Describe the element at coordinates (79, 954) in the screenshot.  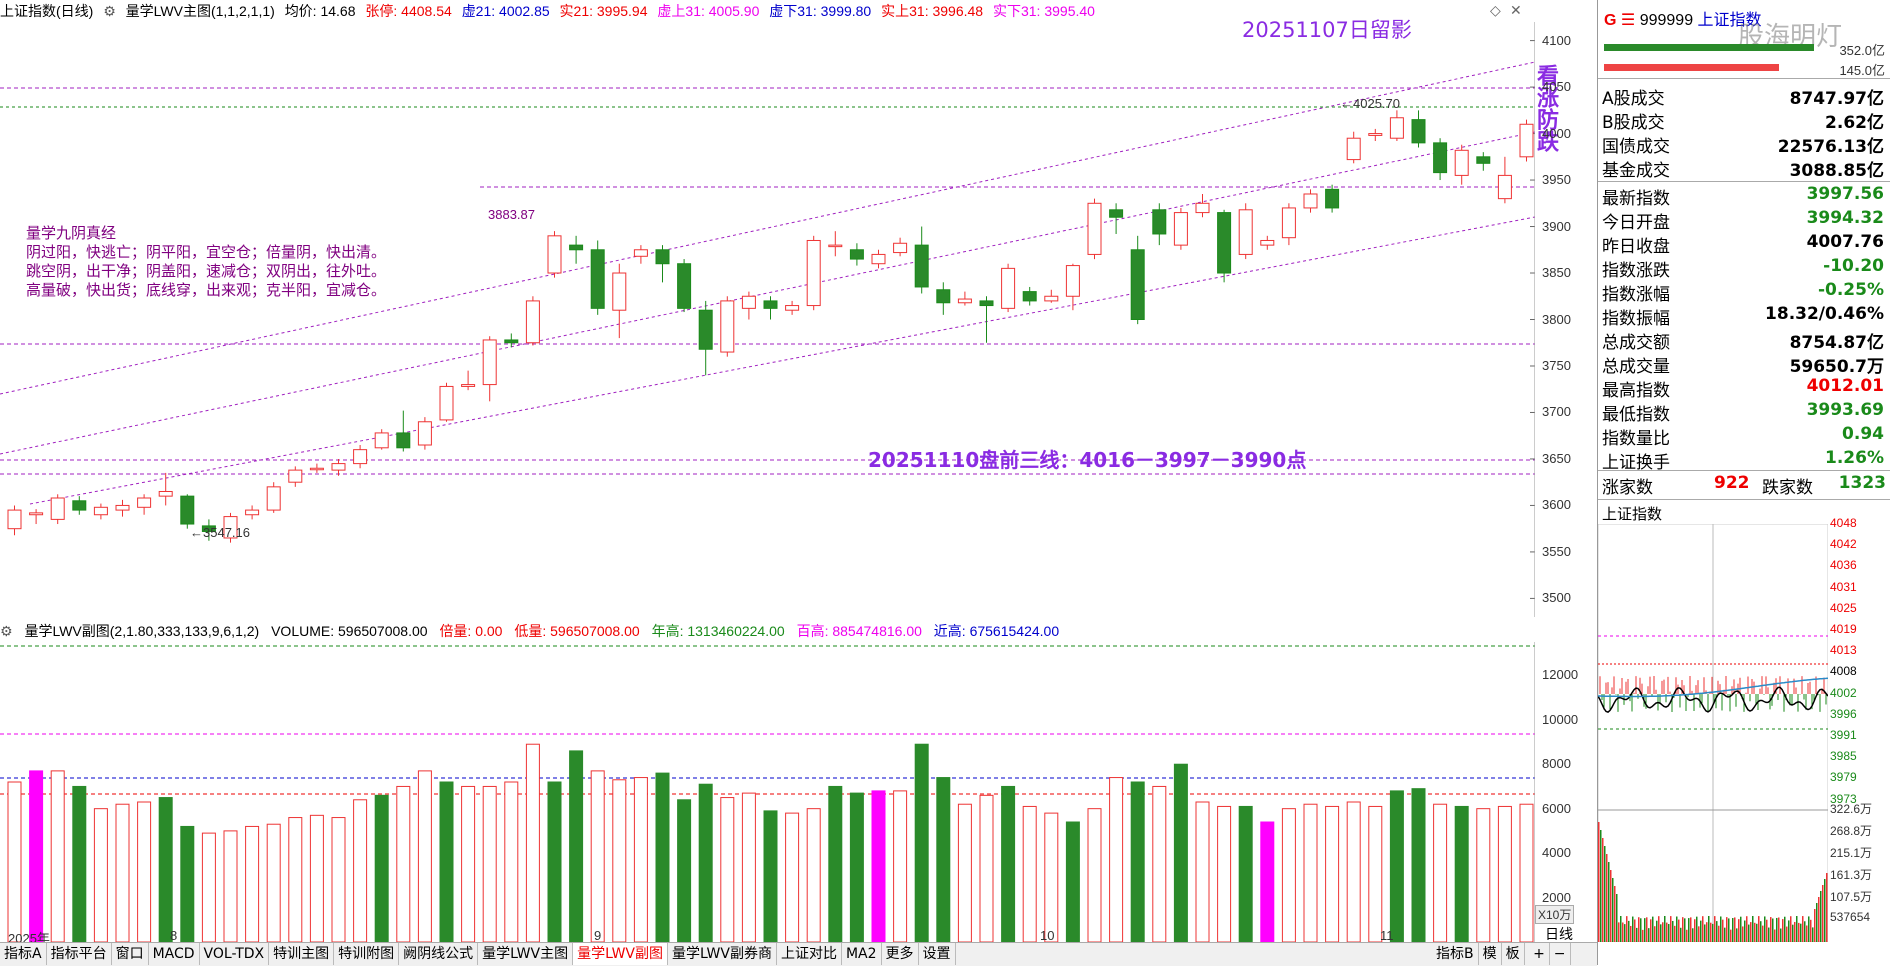
I see `tab-1: 指标平台` at that location.